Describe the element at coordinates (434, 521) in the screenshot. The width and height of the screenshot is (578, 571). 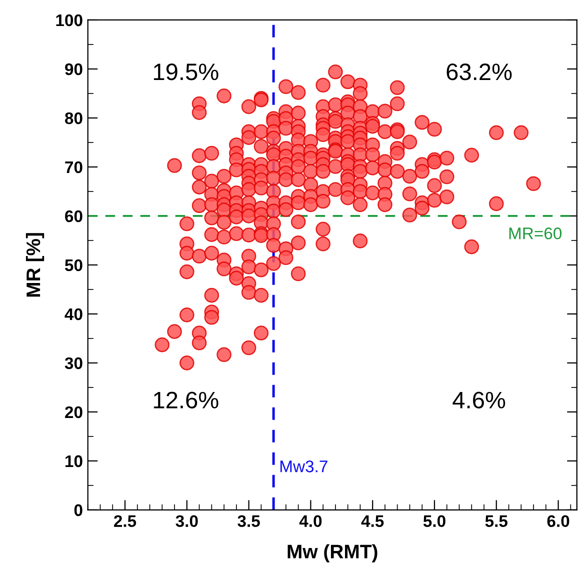
I see `x-tick-label: 5.0` at that location.